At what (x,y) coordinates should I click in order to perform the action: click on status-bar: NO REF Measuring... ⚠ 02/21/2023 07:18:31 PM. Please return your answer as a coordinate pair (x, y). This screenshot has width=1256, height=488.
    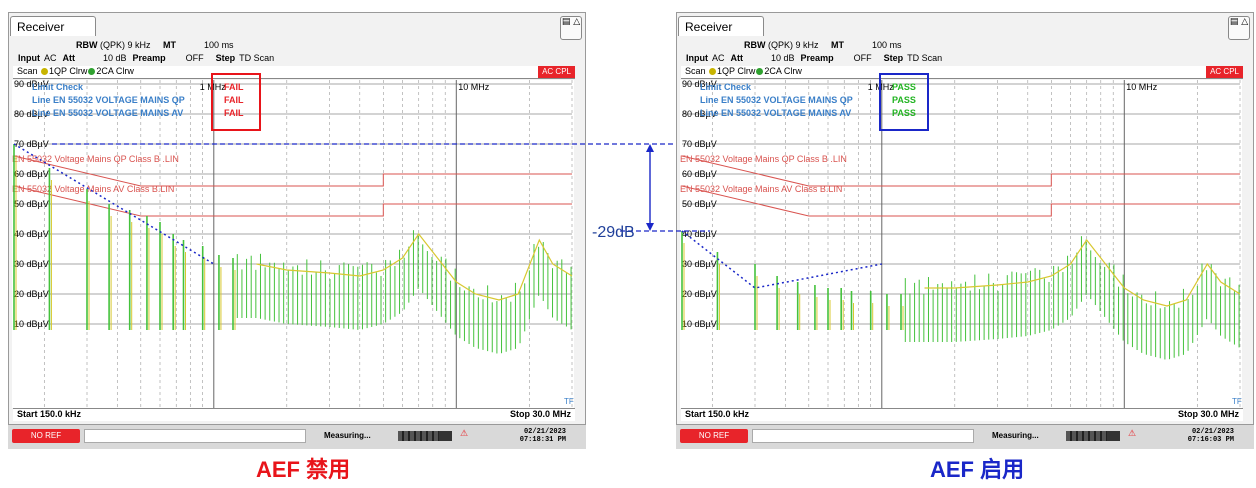
    Looking at the image, I should click on (297, 436).